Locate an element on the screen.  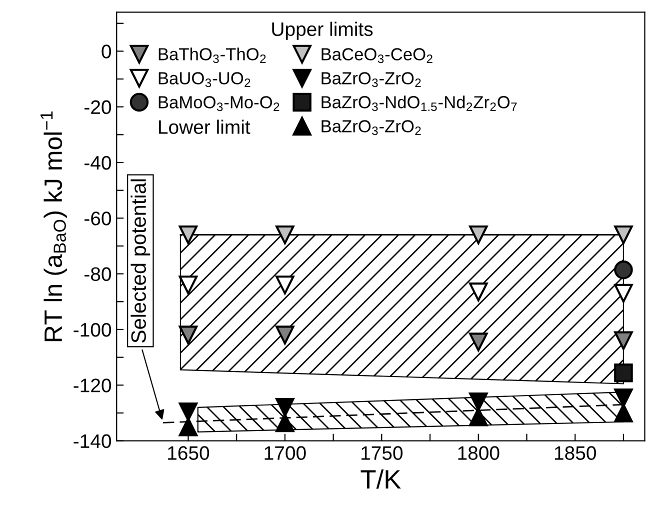
annotation: Lower limit is located at coordinates (204, 127).